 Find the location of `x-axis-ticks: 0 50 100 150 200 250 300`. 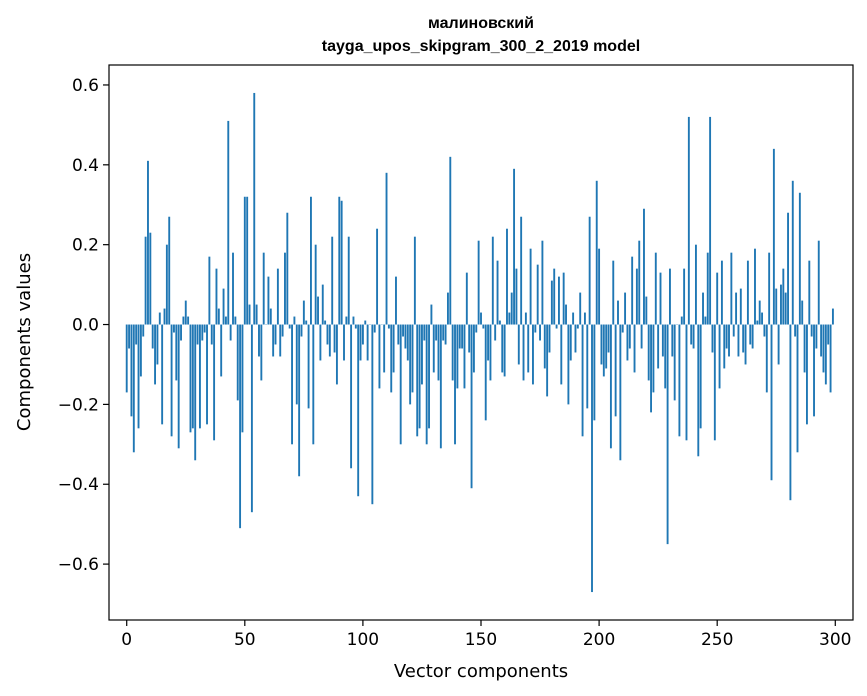

x-axis-ticks: 0 50 100 150 200 250 300 is located at coordinates (486, 635).